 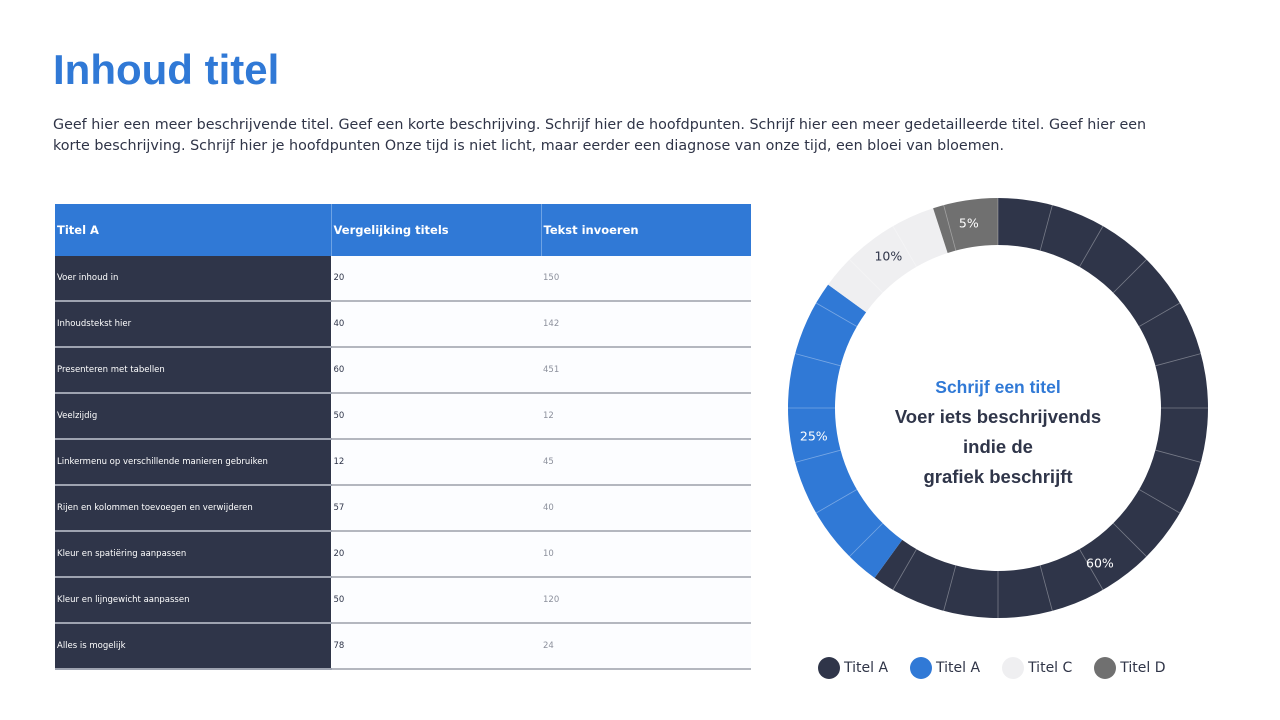 What do you see at coordinates (166, 69) in the screenshot?
I see `page-title: Inhoud titel` at bounding box center [166, 69].